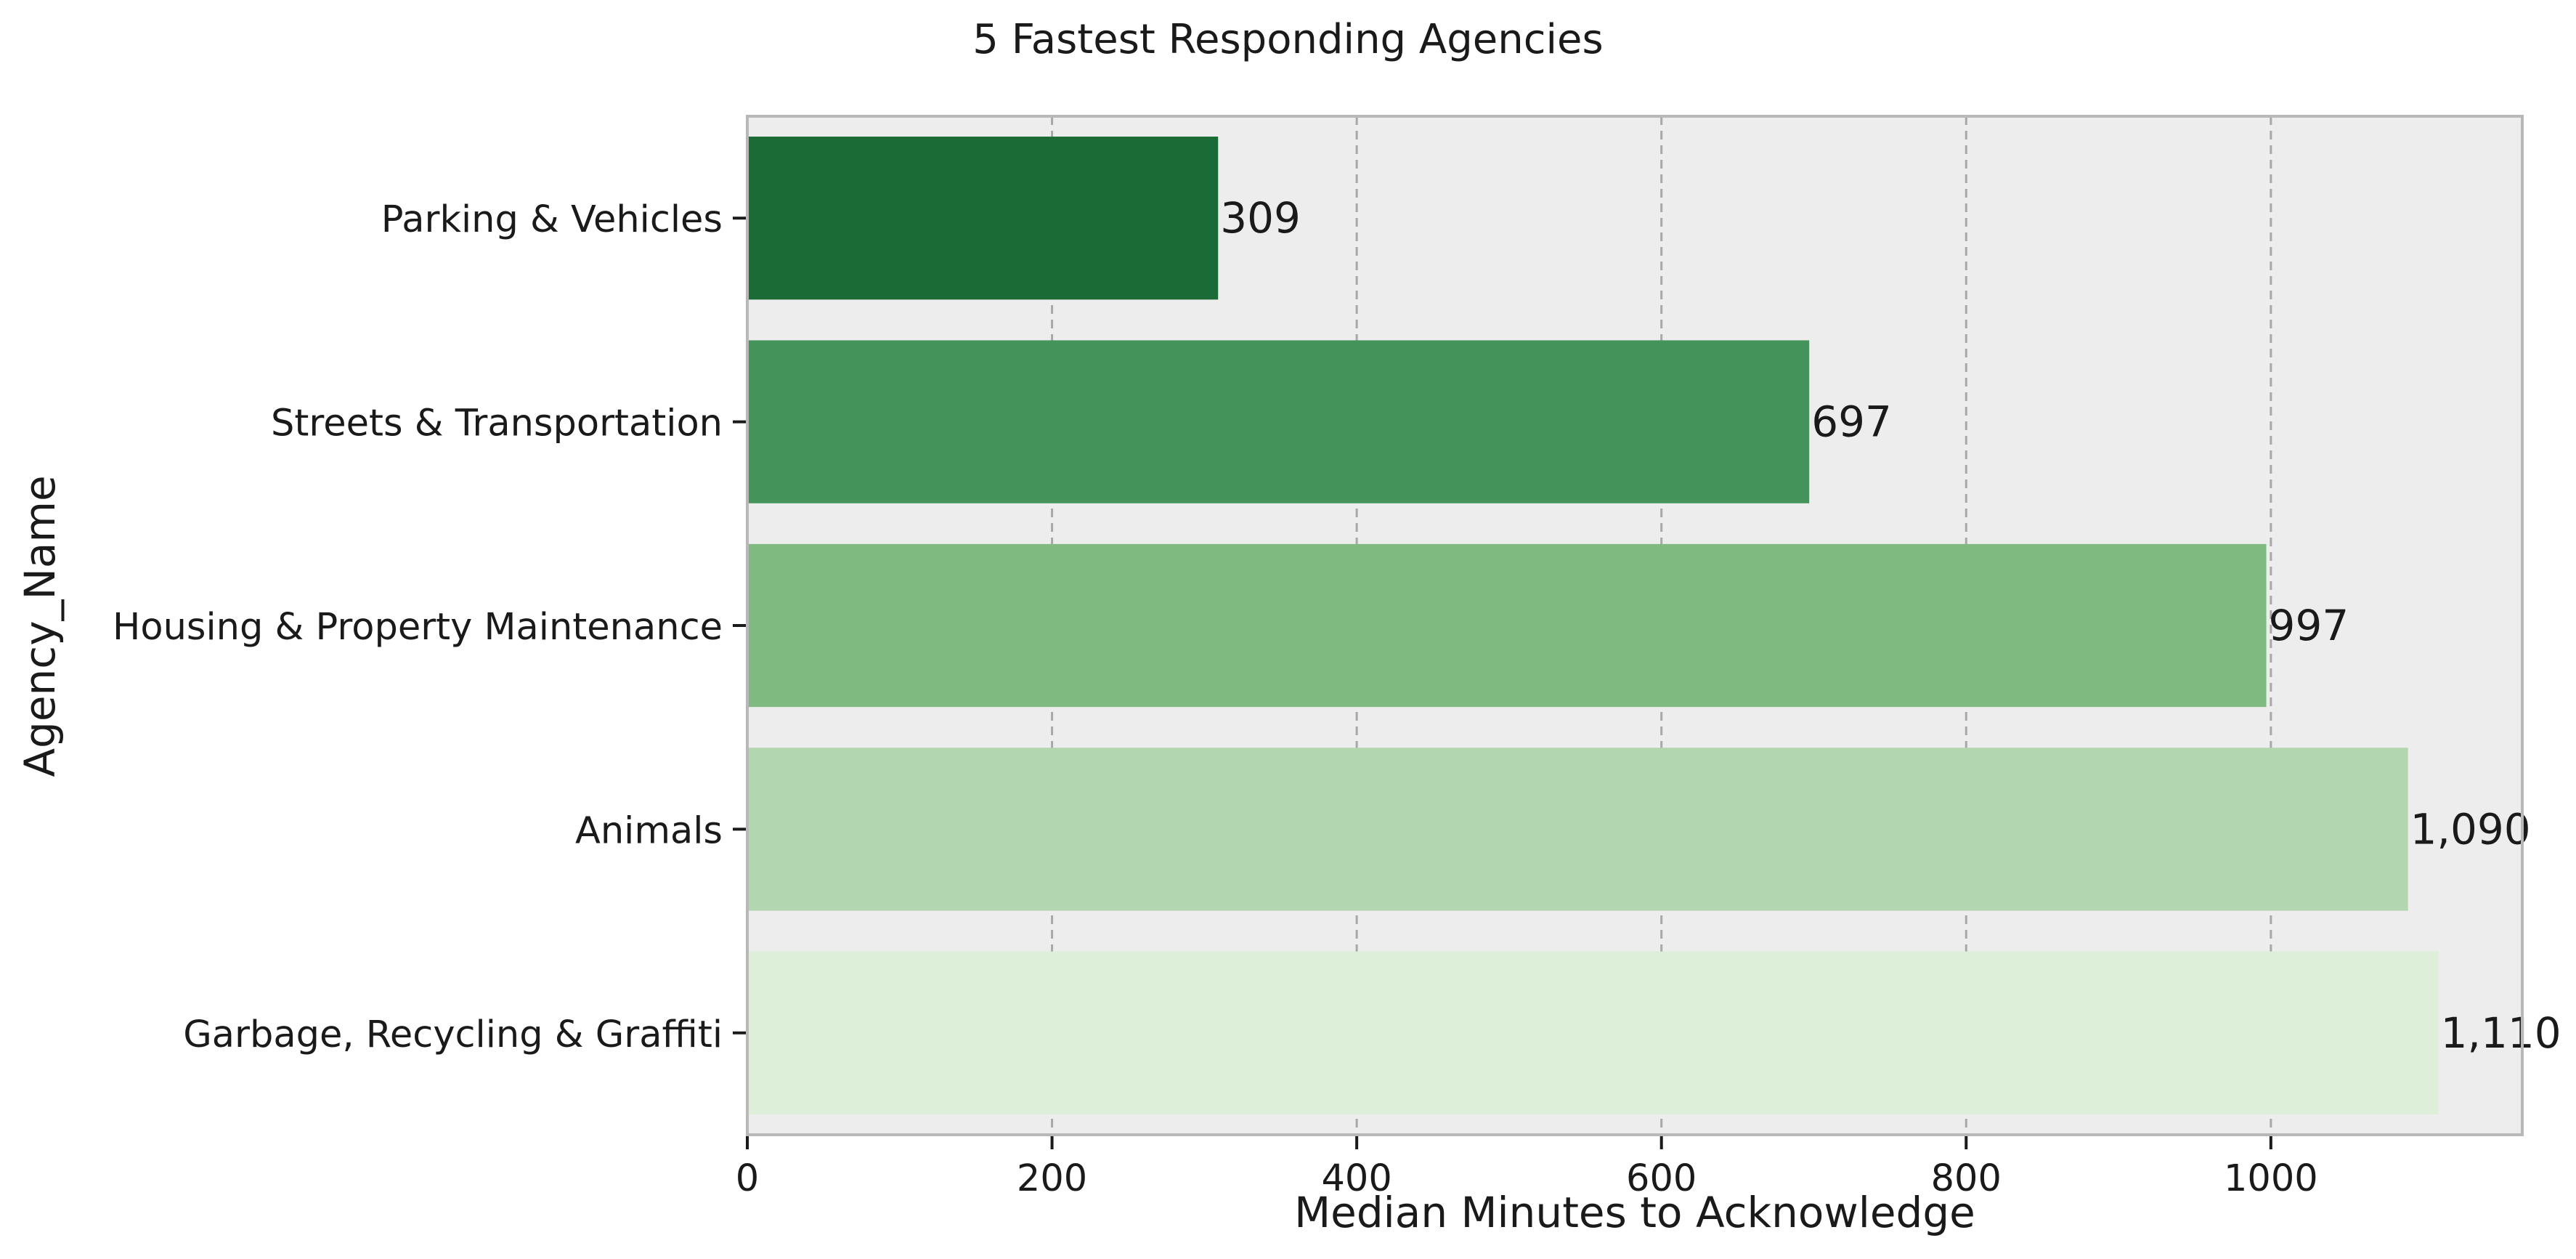 Image resolution: width=2576 pixels, height=1259 pixels. I want to click on y-tick-label: Housing & Property Maintenance, so click(418, 627).